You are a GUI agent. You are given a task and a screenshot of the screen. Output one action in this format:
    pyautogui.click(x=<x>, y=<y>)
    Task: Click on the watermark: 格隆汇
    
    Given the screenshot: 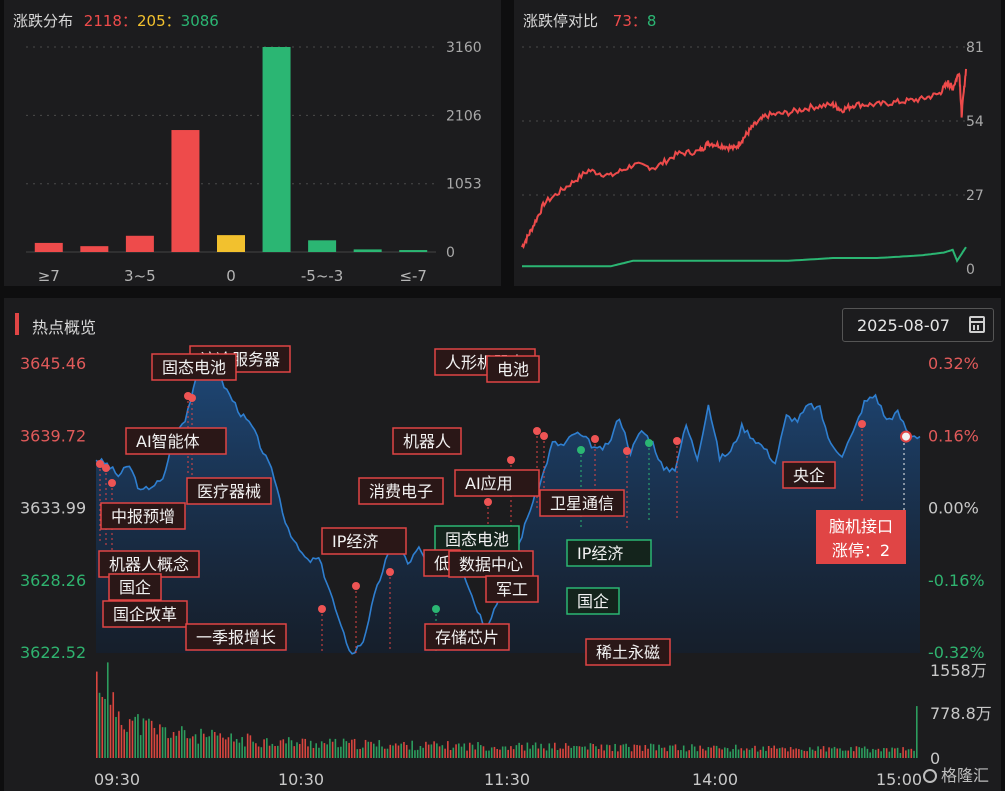 What is the action you would take?
    pyautogui.click(x=956, y=774)
    